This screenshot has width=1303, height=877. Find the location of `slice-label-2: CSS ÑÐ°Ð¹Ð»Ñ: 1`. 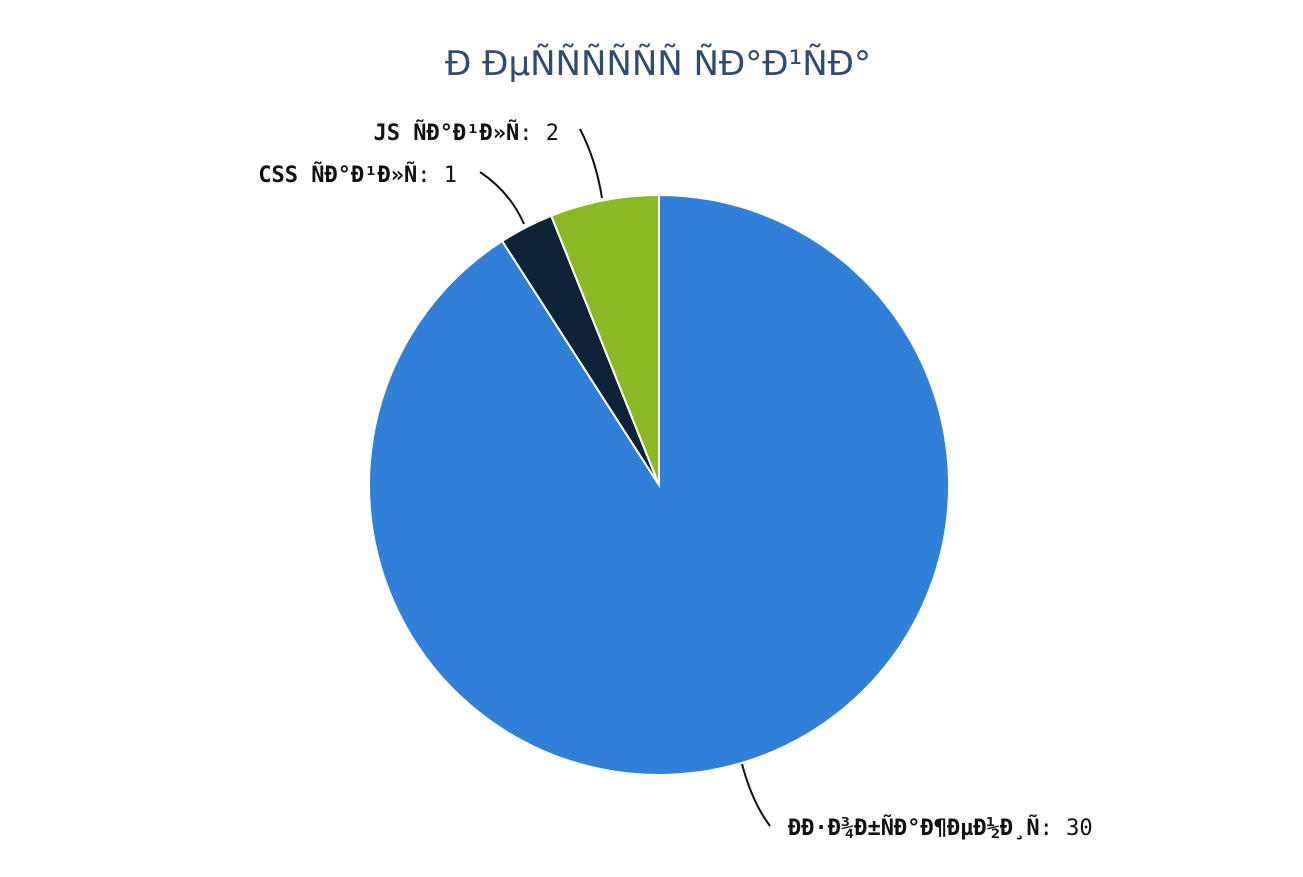

slice-label-2: CSS ÑÐ°Ð¹Ð»Ñ: 1 is located at coordinates (357, 175).